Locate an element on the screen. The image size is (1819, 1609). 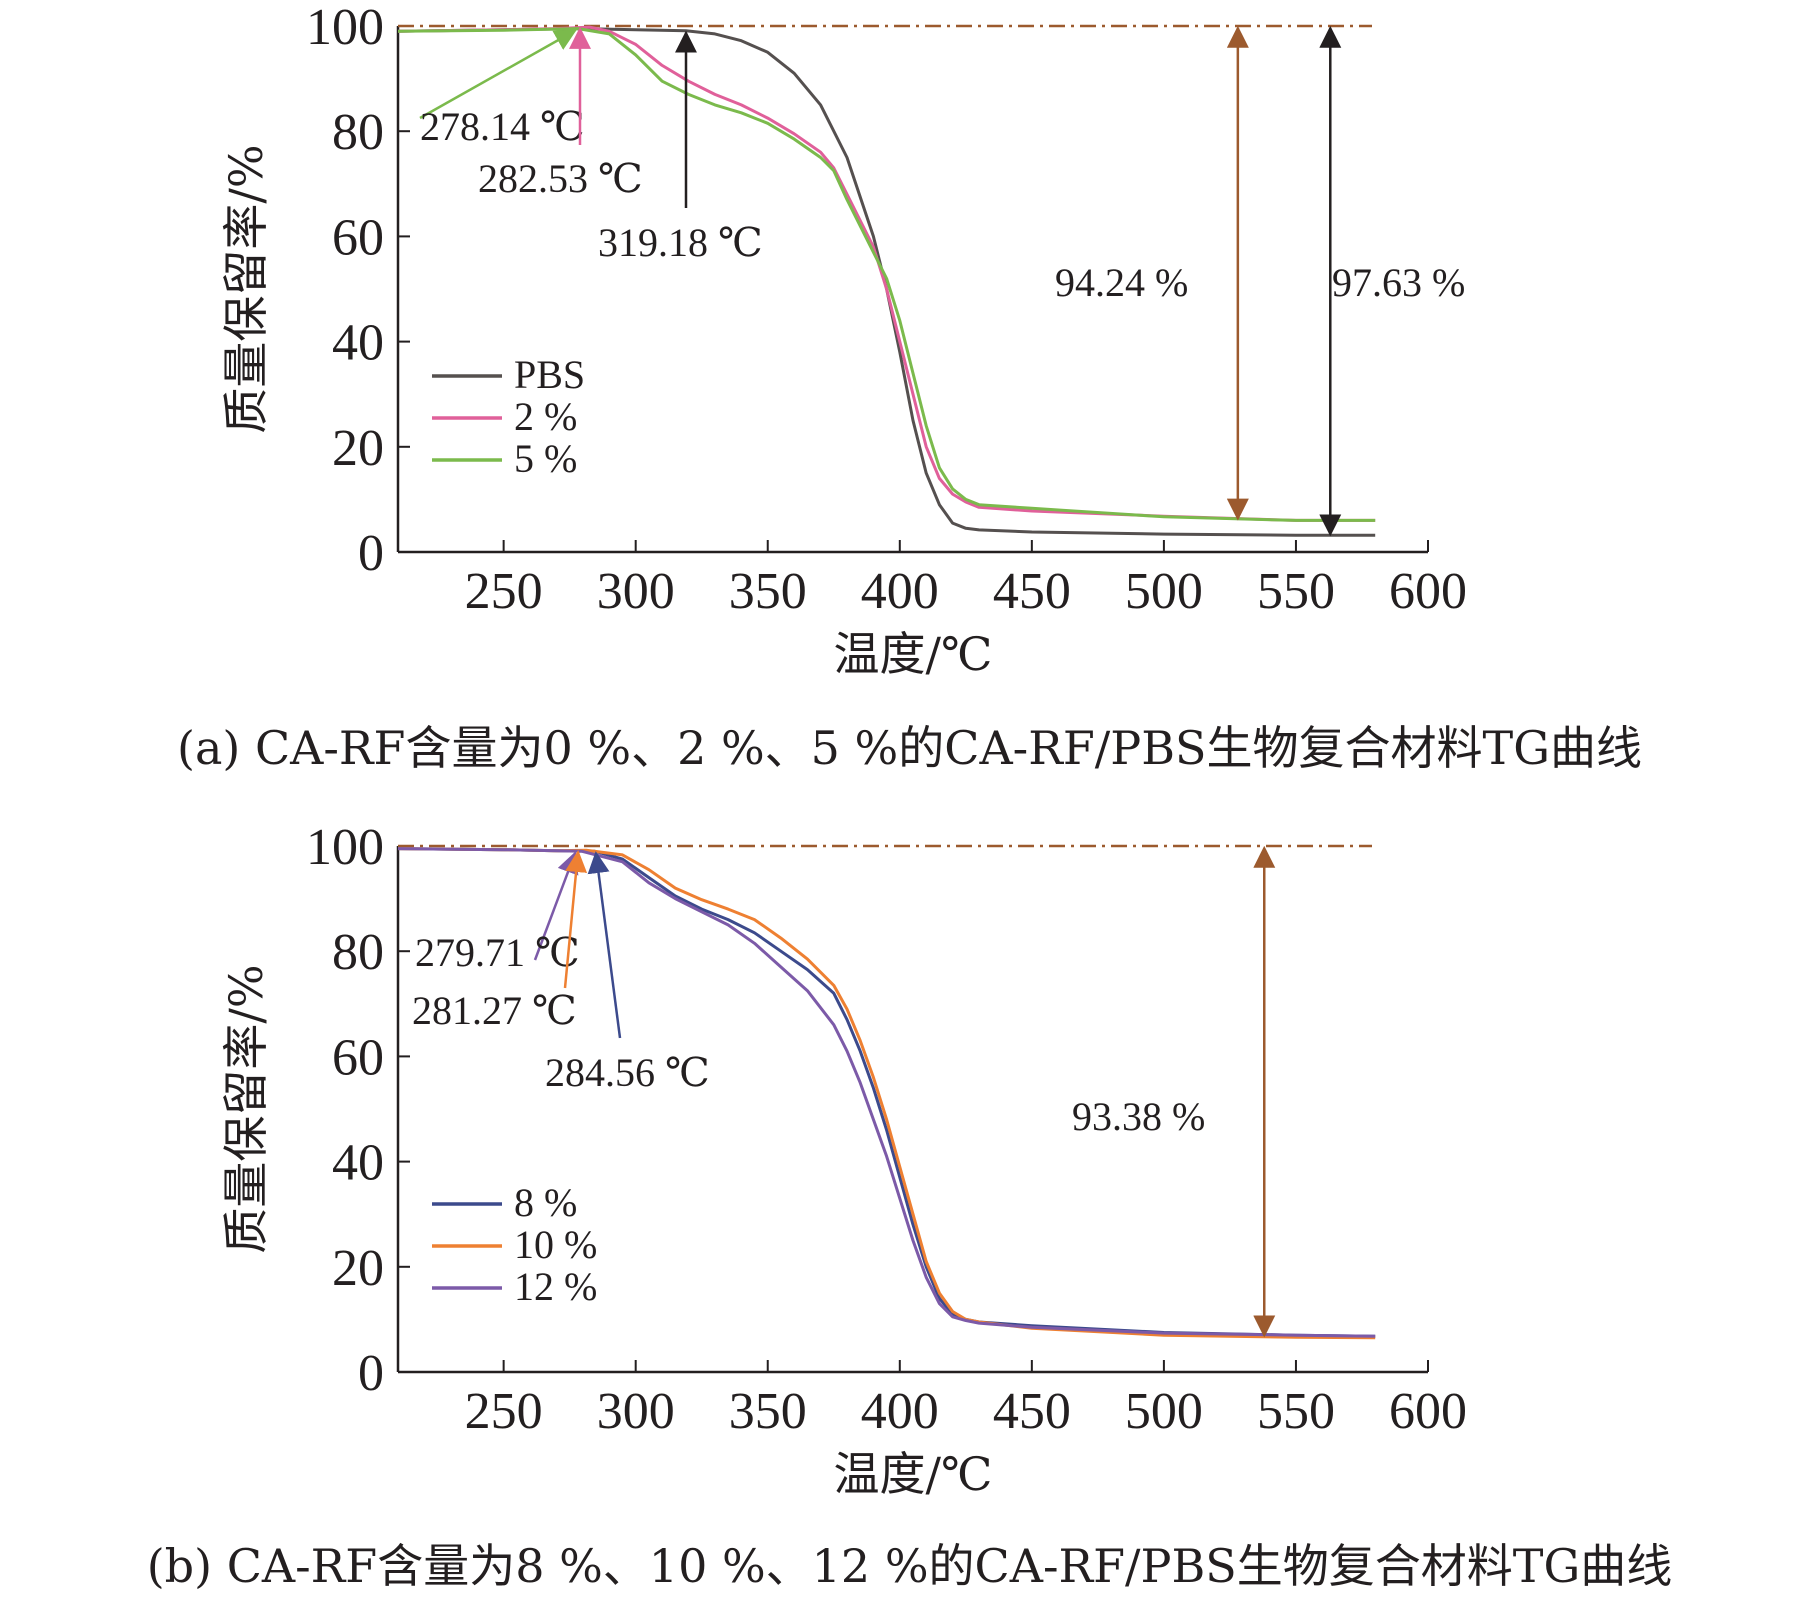
legend-label-pbs: PBS is located at coordinates (549, 374).